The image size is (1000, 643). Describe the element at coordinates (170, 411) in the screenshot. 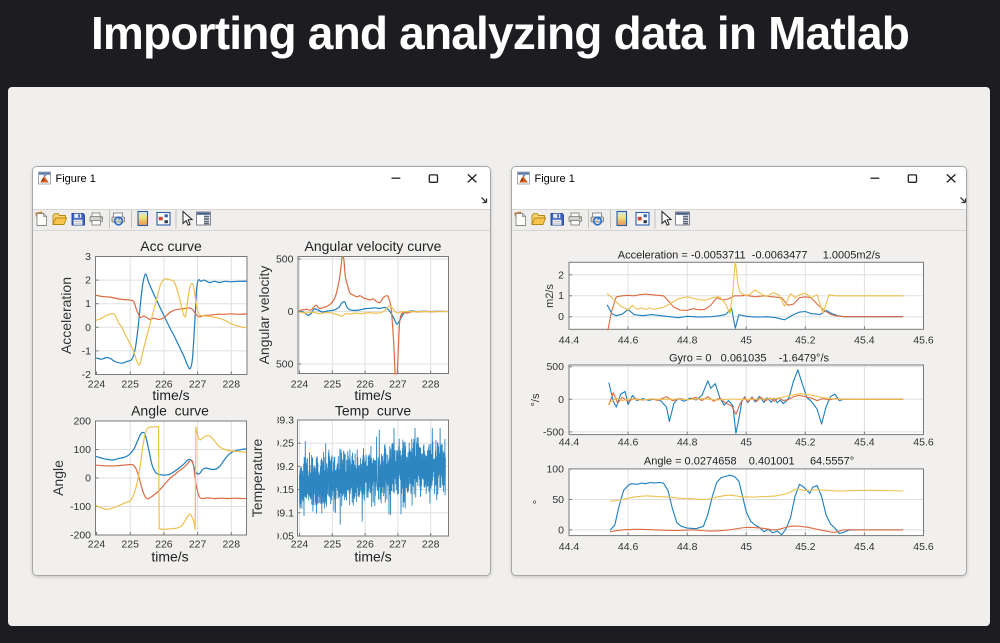

I see `svg-text: Angle curve` at that location.